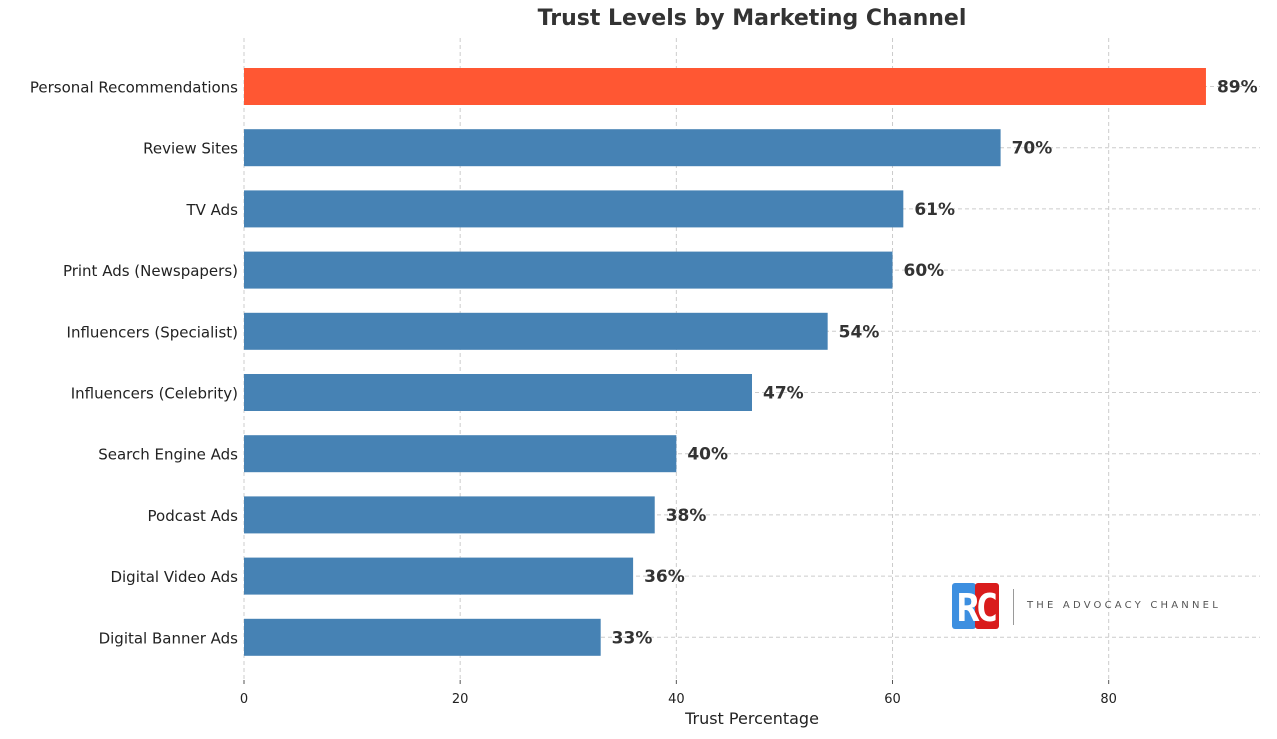  Describe the element at coordinates (707, 455) in the screenshot. I see `data-label: 40%` at that location.